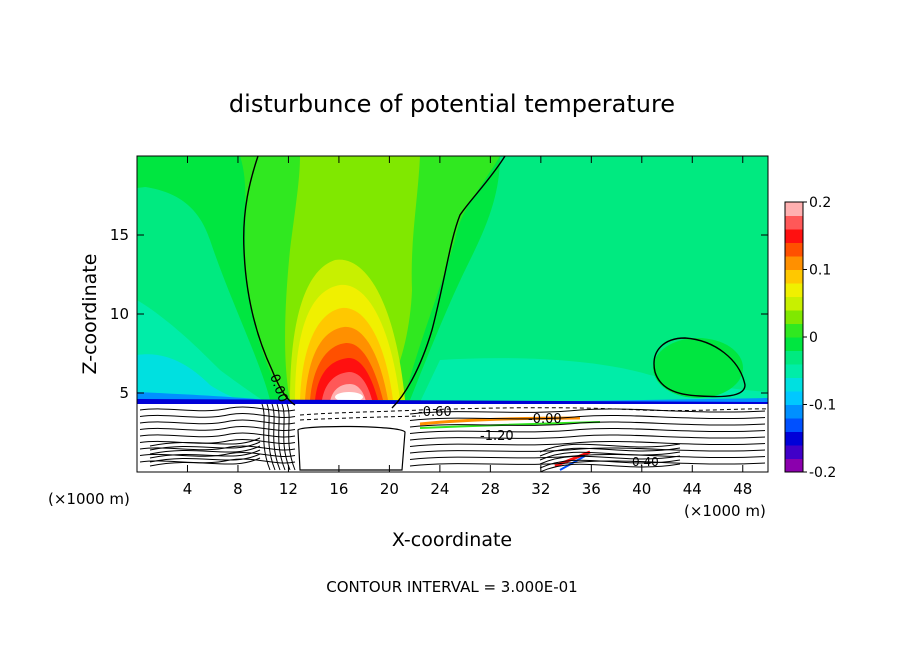 The width and height of the screenshot is (904, 658). Describe the element at coordinates (490, 489) in the screenshot. I see `x-tick-label: 28` at that location.